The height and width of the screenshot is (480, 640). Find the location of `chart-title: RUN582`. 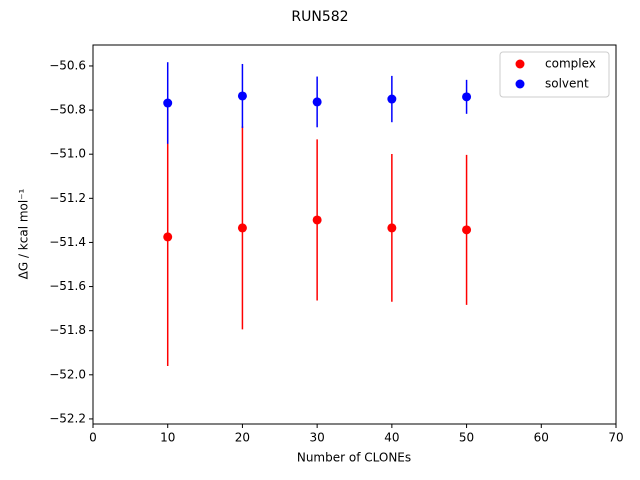

chart-title: RUN582 is located at coordinates (319, 17).